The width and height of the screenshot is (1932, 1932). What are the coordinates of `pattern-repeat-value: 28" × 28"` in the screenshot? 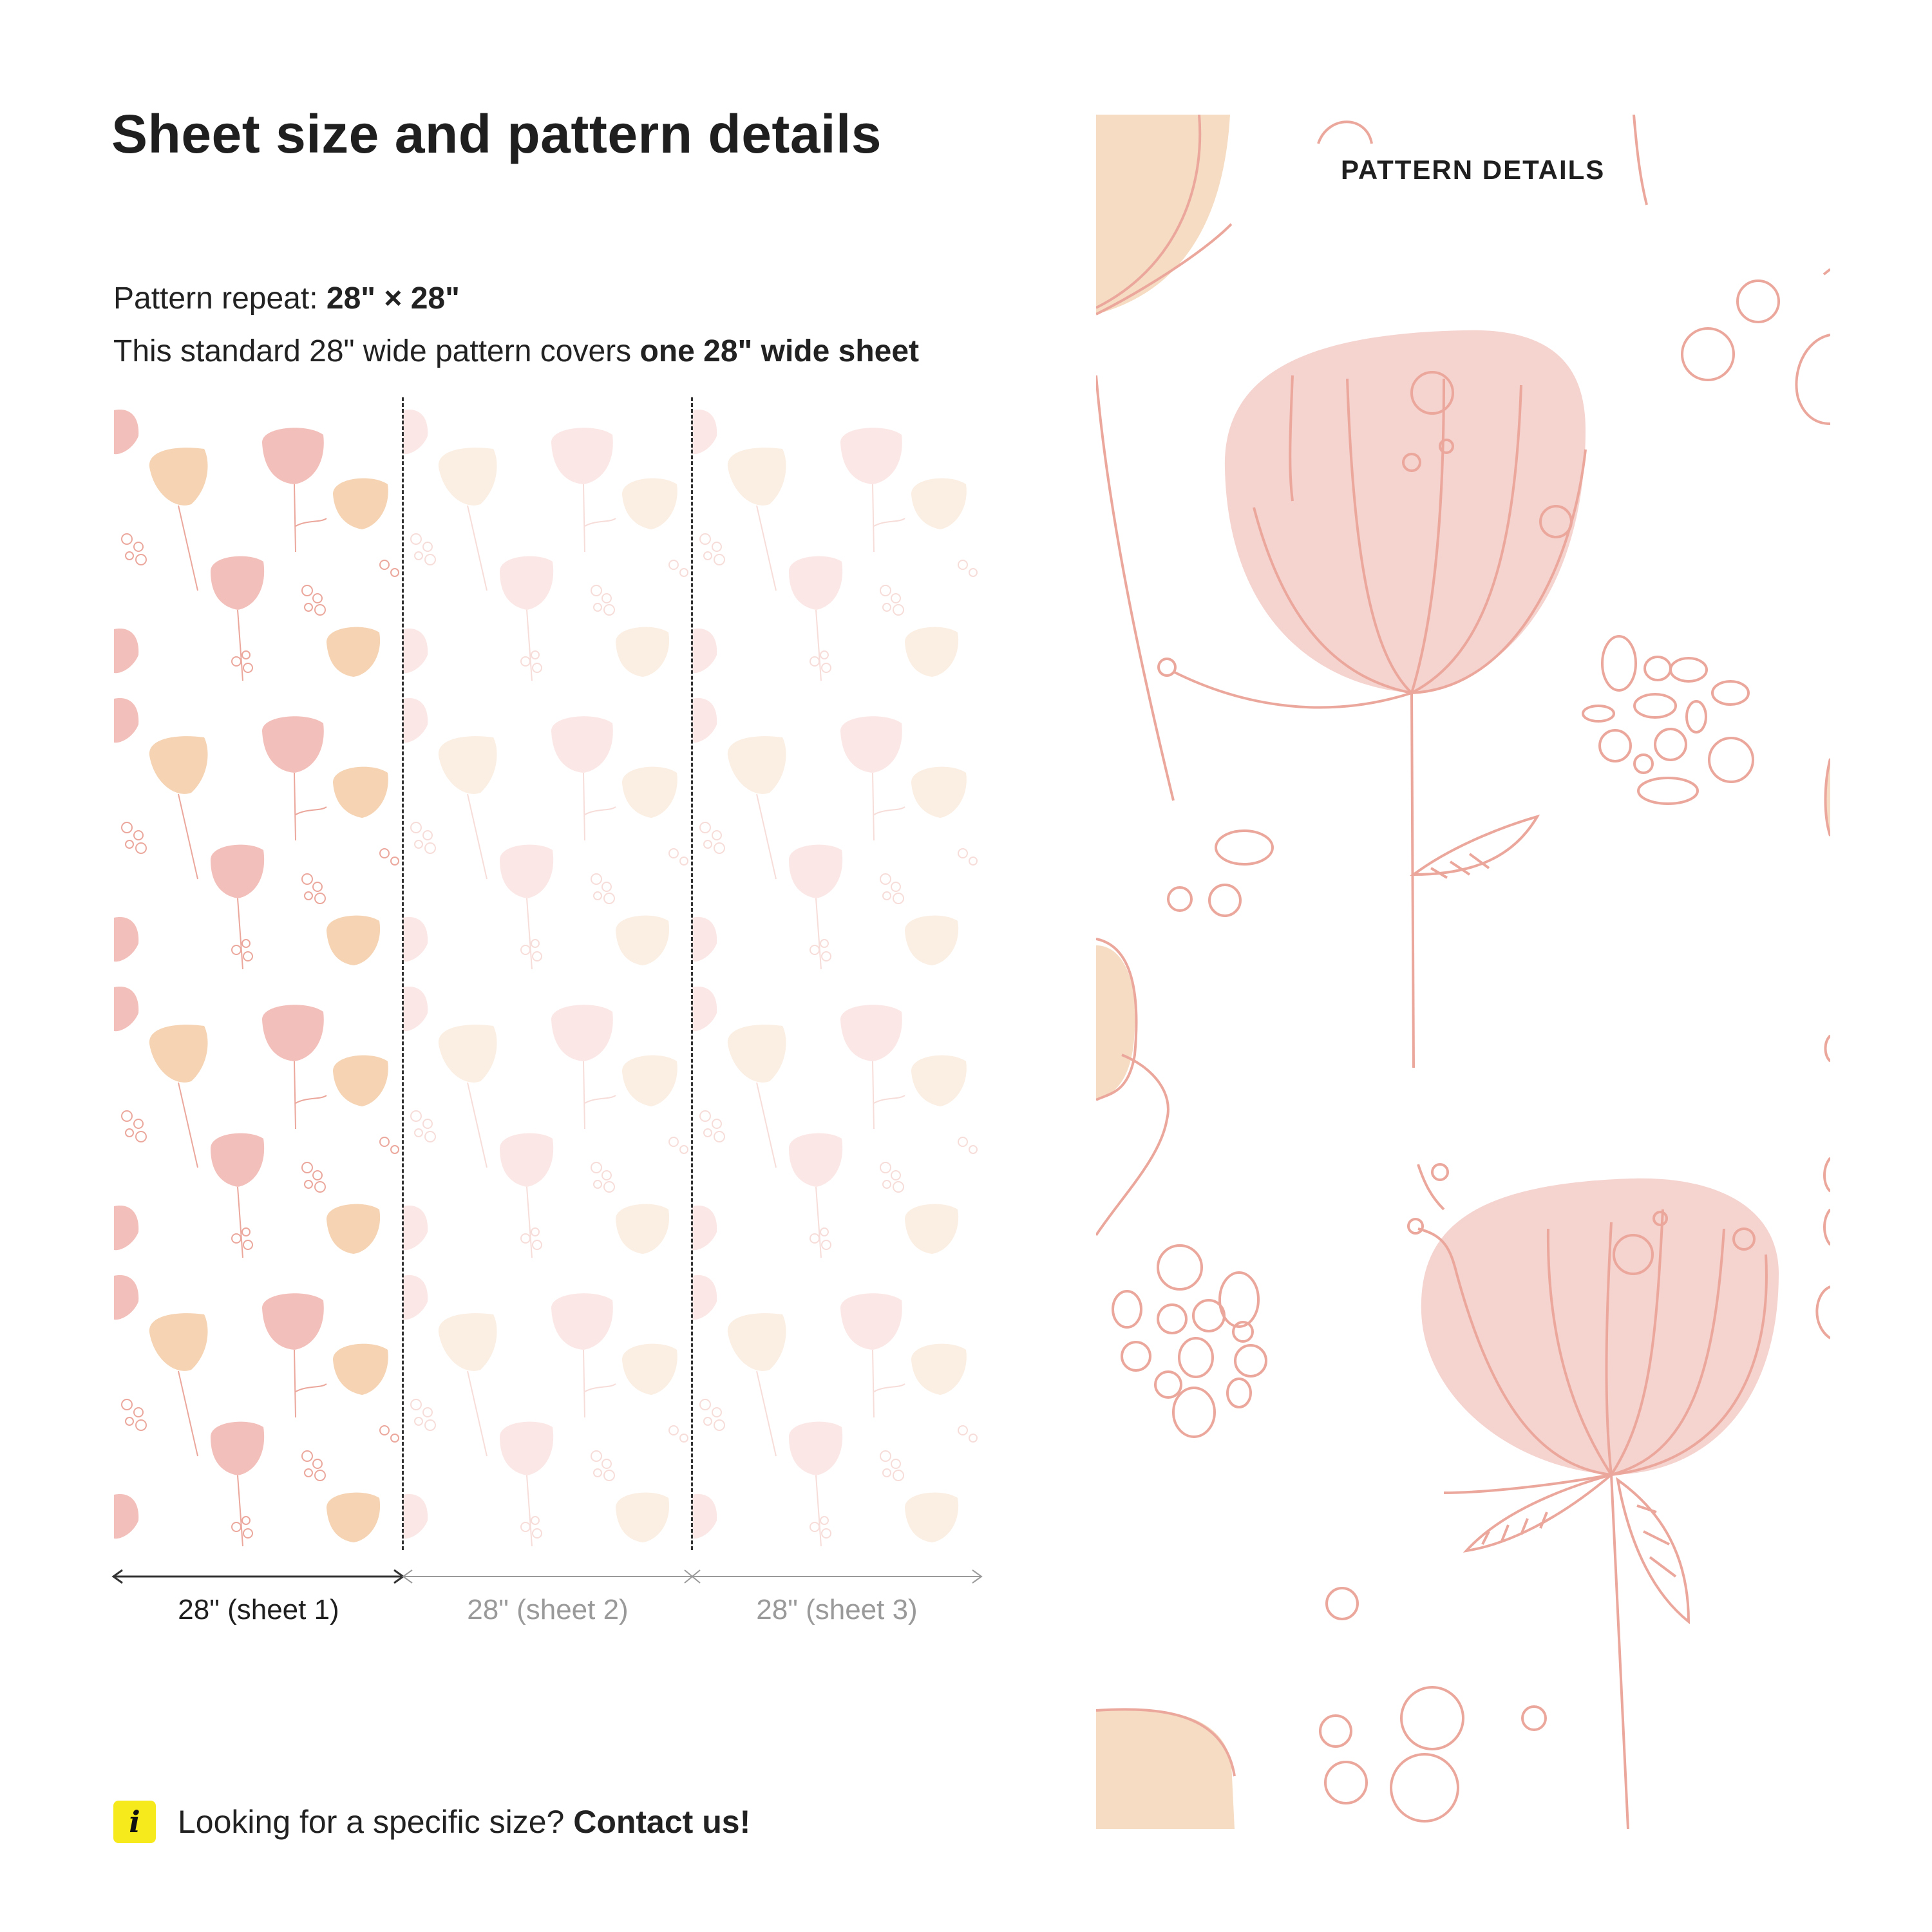 It's located at (393, 298).